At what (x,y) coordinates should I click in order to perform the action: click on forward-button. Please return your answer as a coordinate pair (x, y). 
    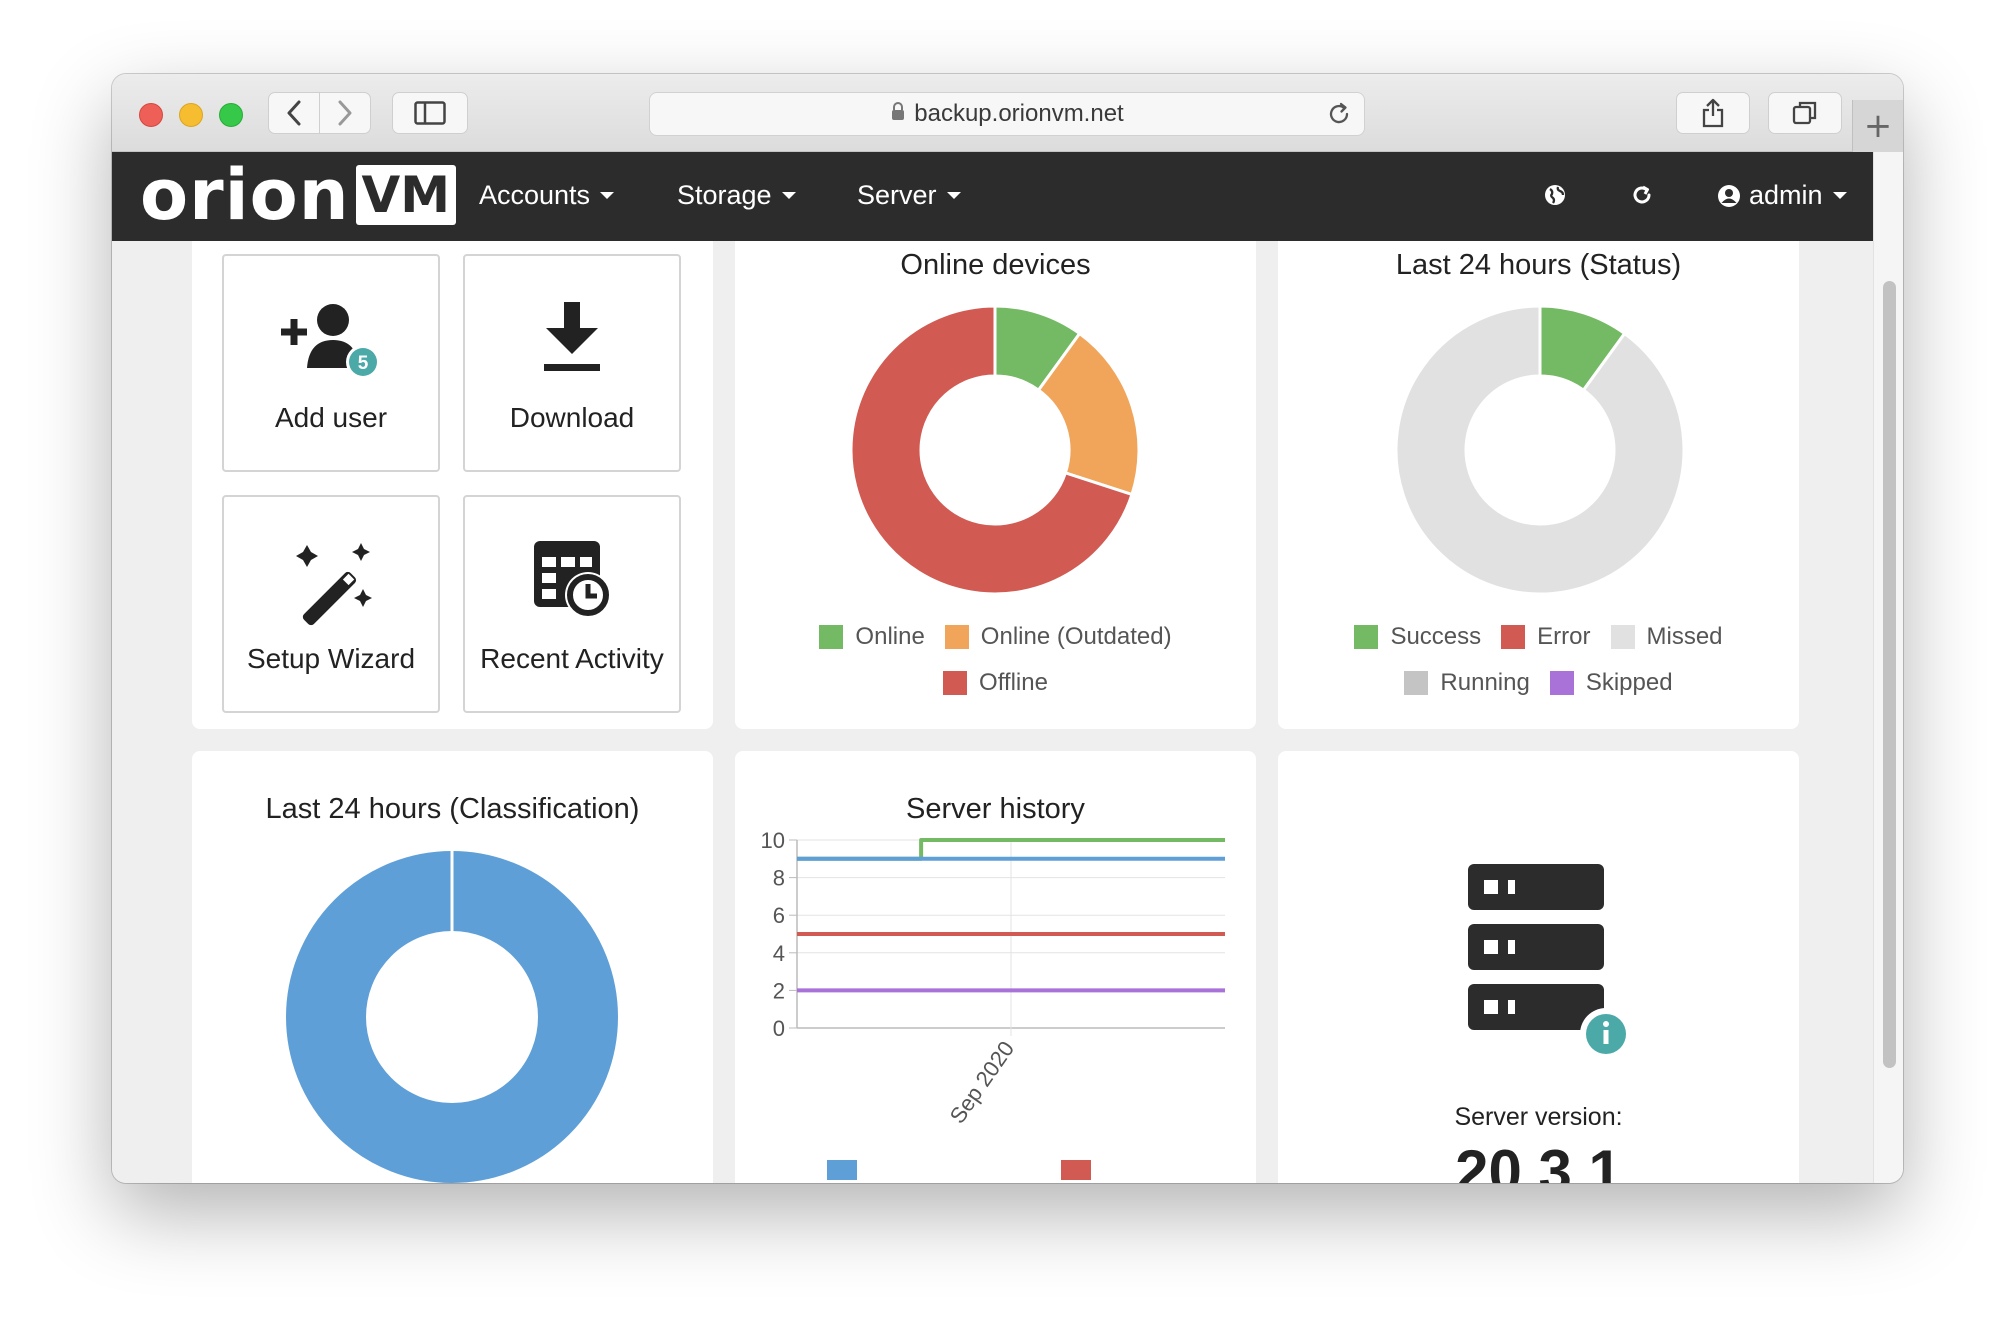
    Looking at the image, I should click on (345, 113).